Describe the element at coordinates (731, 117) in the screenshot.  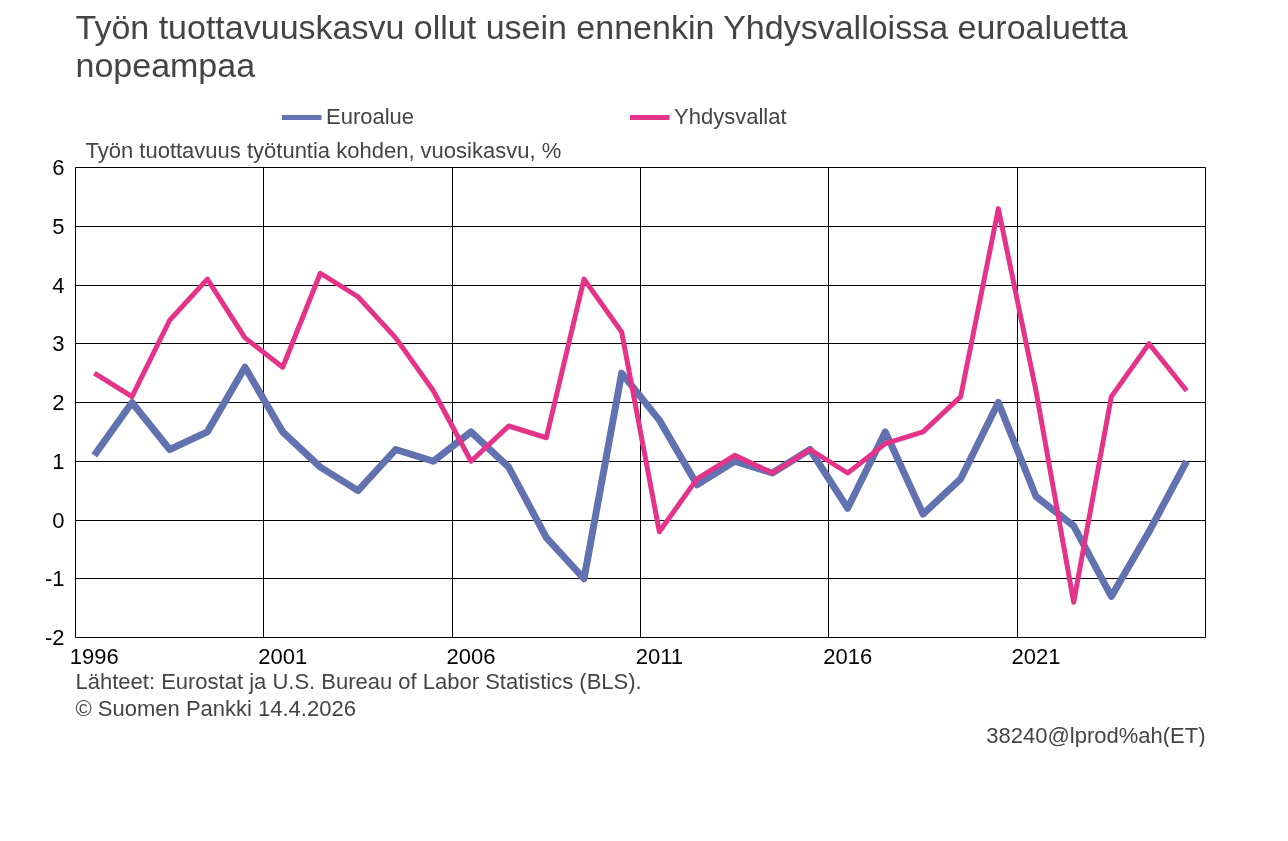
I see `legend-label: Yhdysvallat` at that location.